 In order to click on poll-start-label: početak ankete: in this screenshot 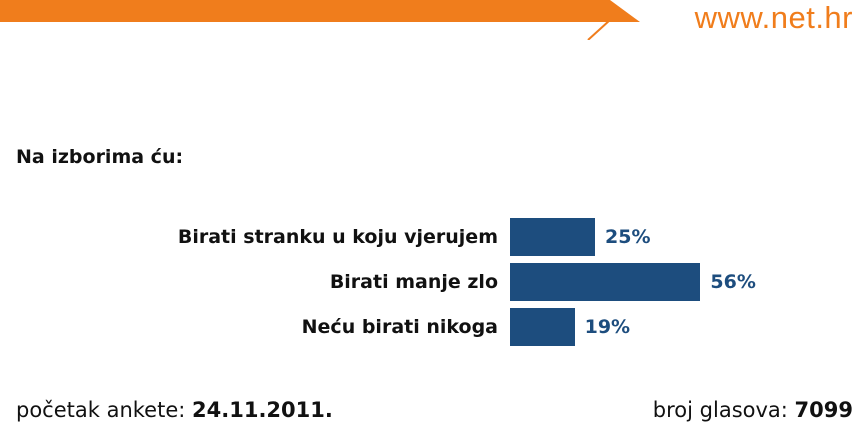, I will do `click(101, 410)`.